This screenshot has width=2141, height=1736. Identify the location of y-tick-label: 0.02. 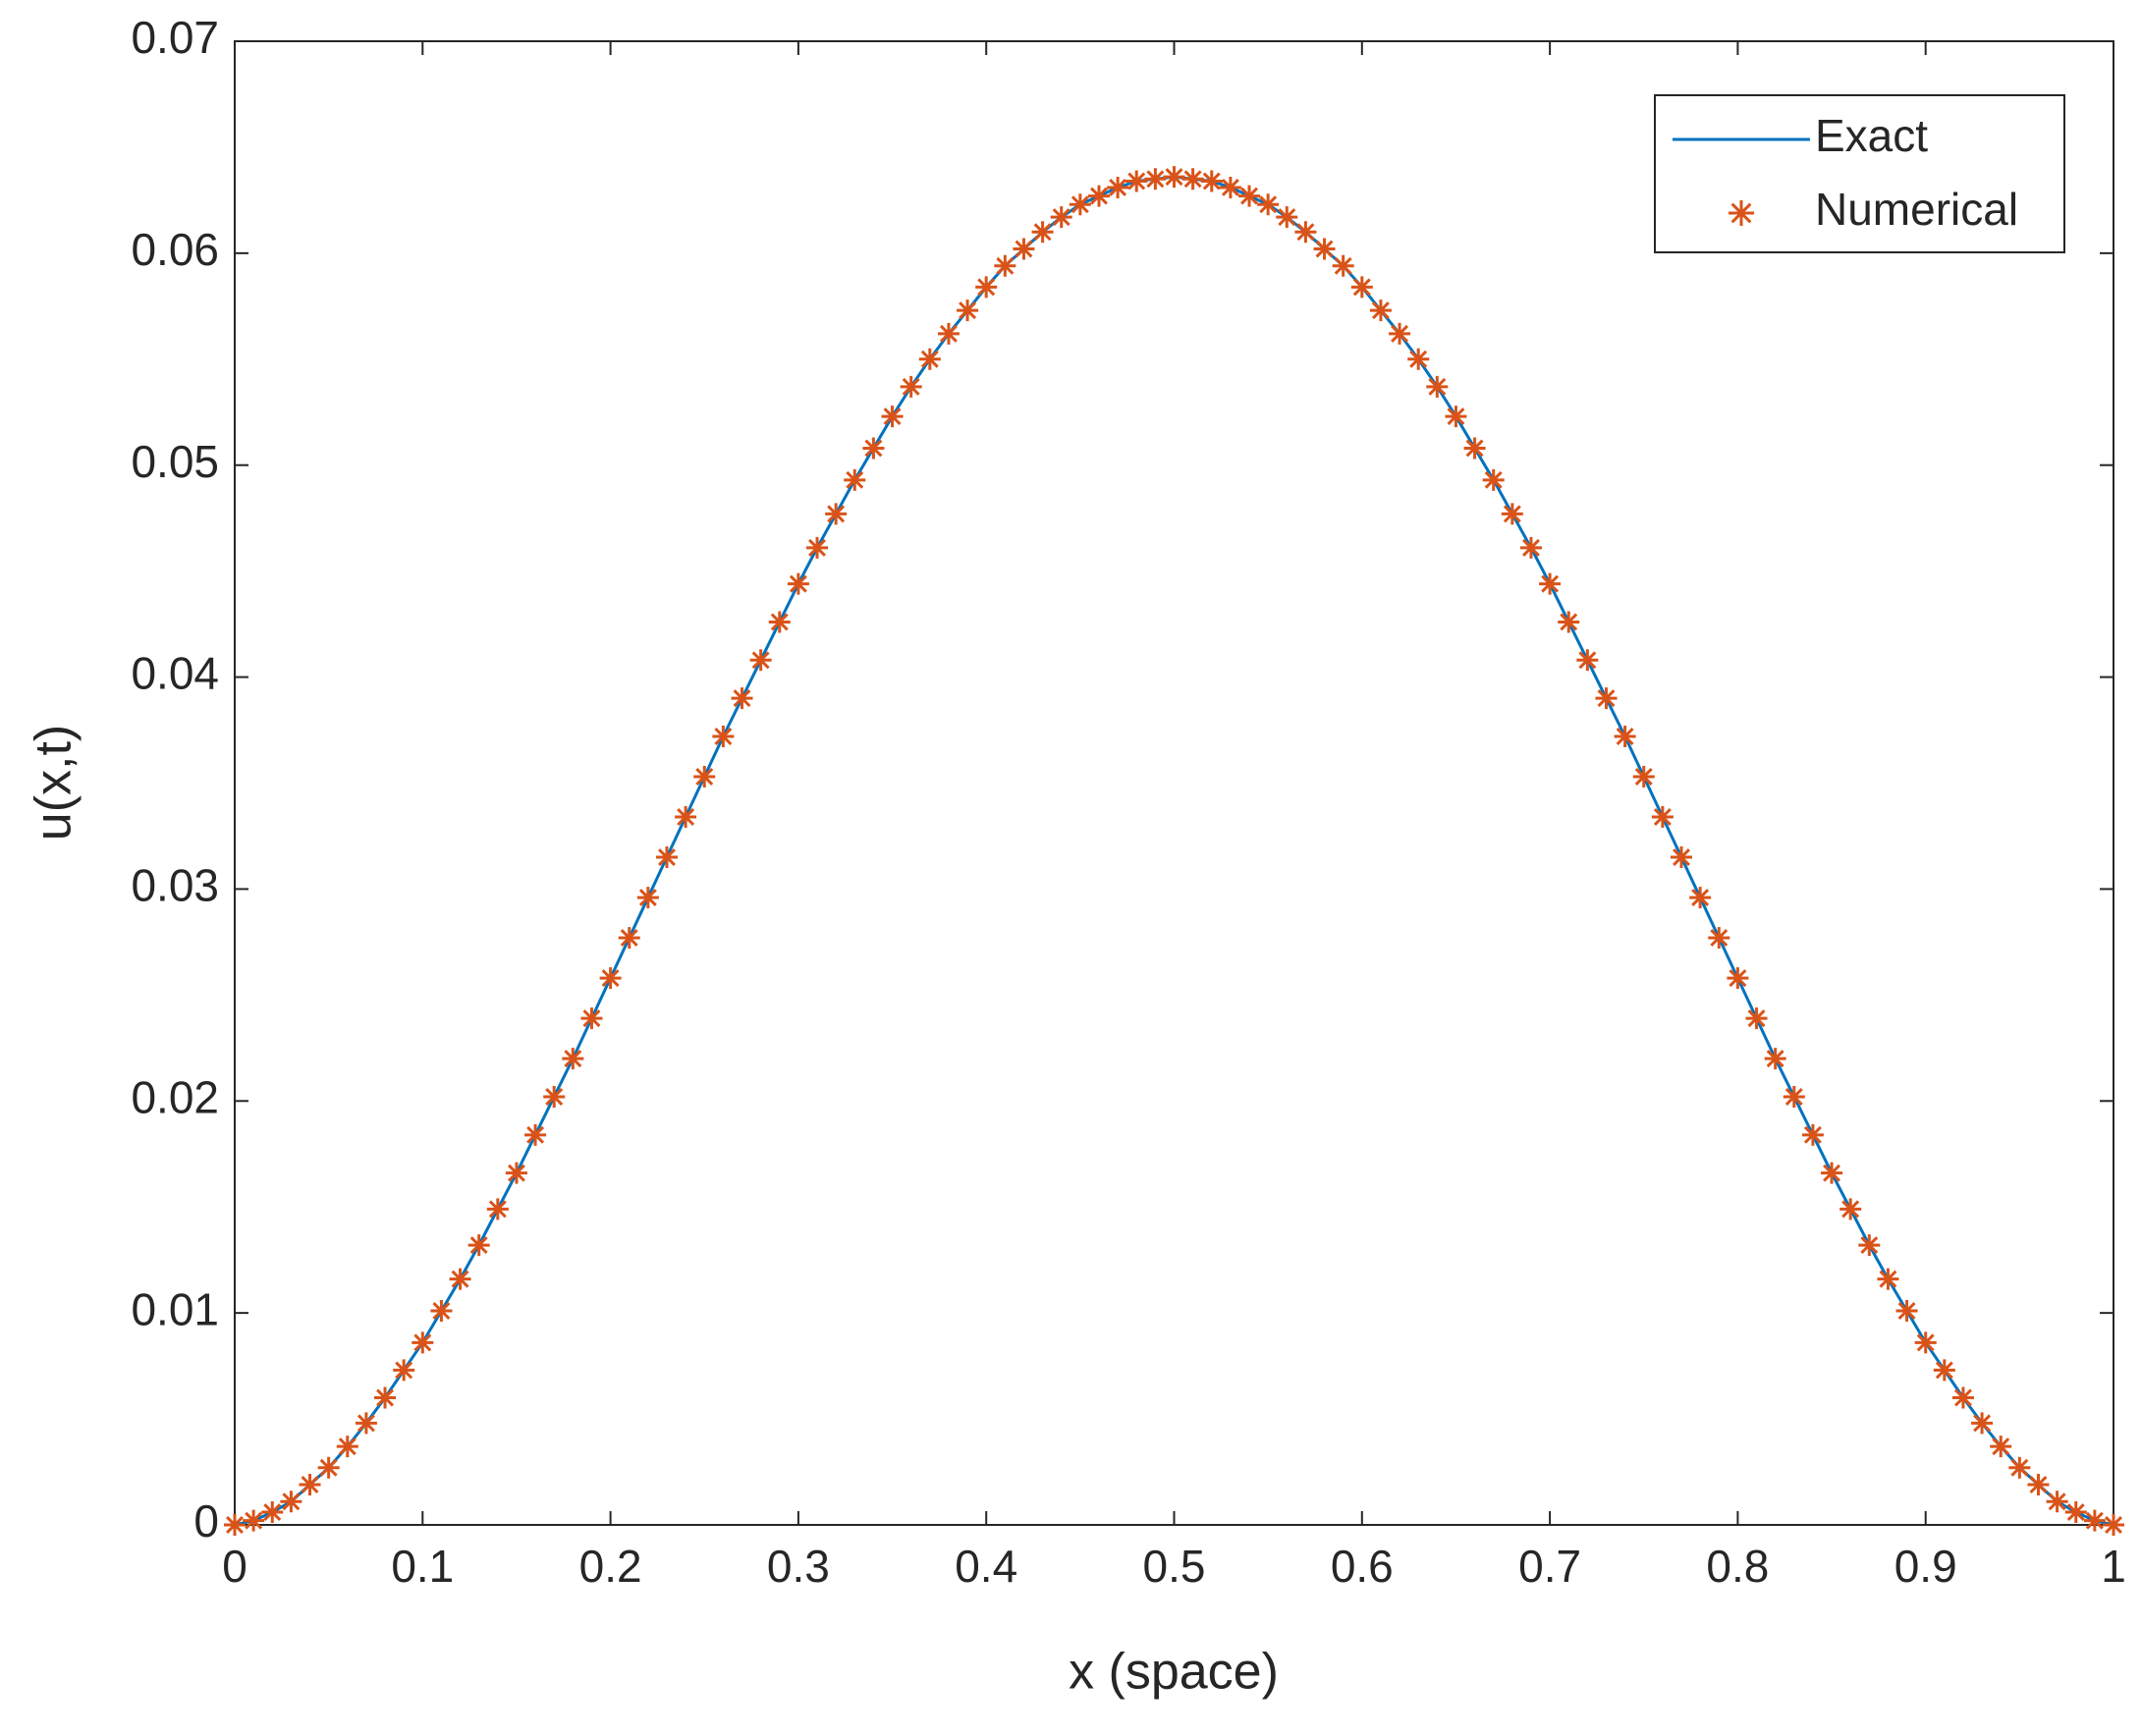
(175, 1096).